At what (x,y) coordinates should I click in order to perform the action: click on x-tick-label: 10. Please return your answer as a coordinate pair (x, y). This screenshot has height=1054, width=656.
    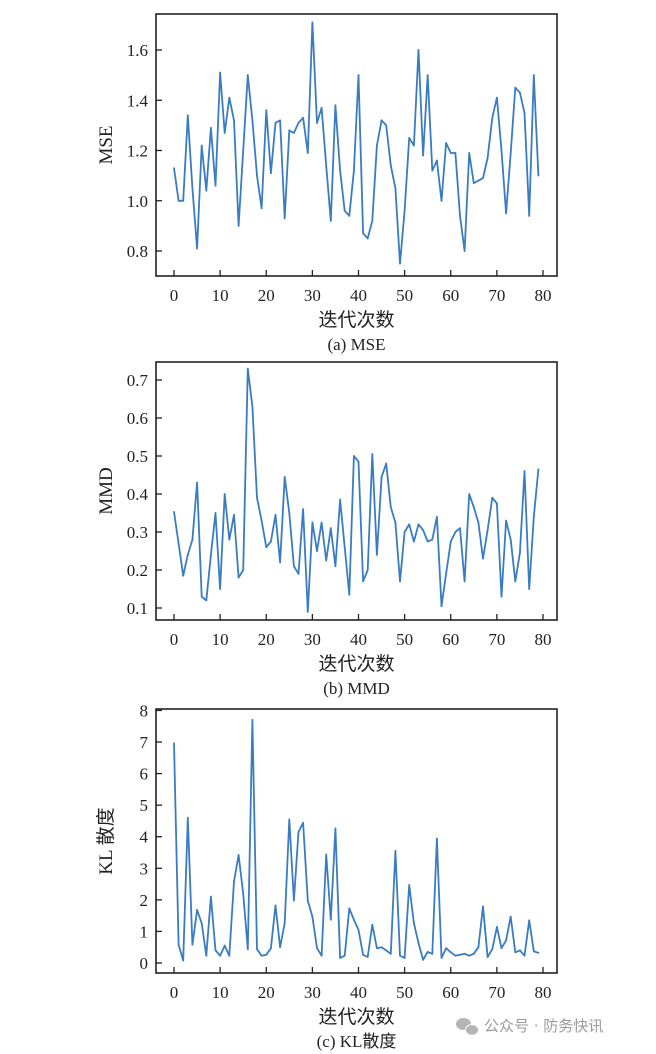
    Looking at the image, I should click on (220, 639).